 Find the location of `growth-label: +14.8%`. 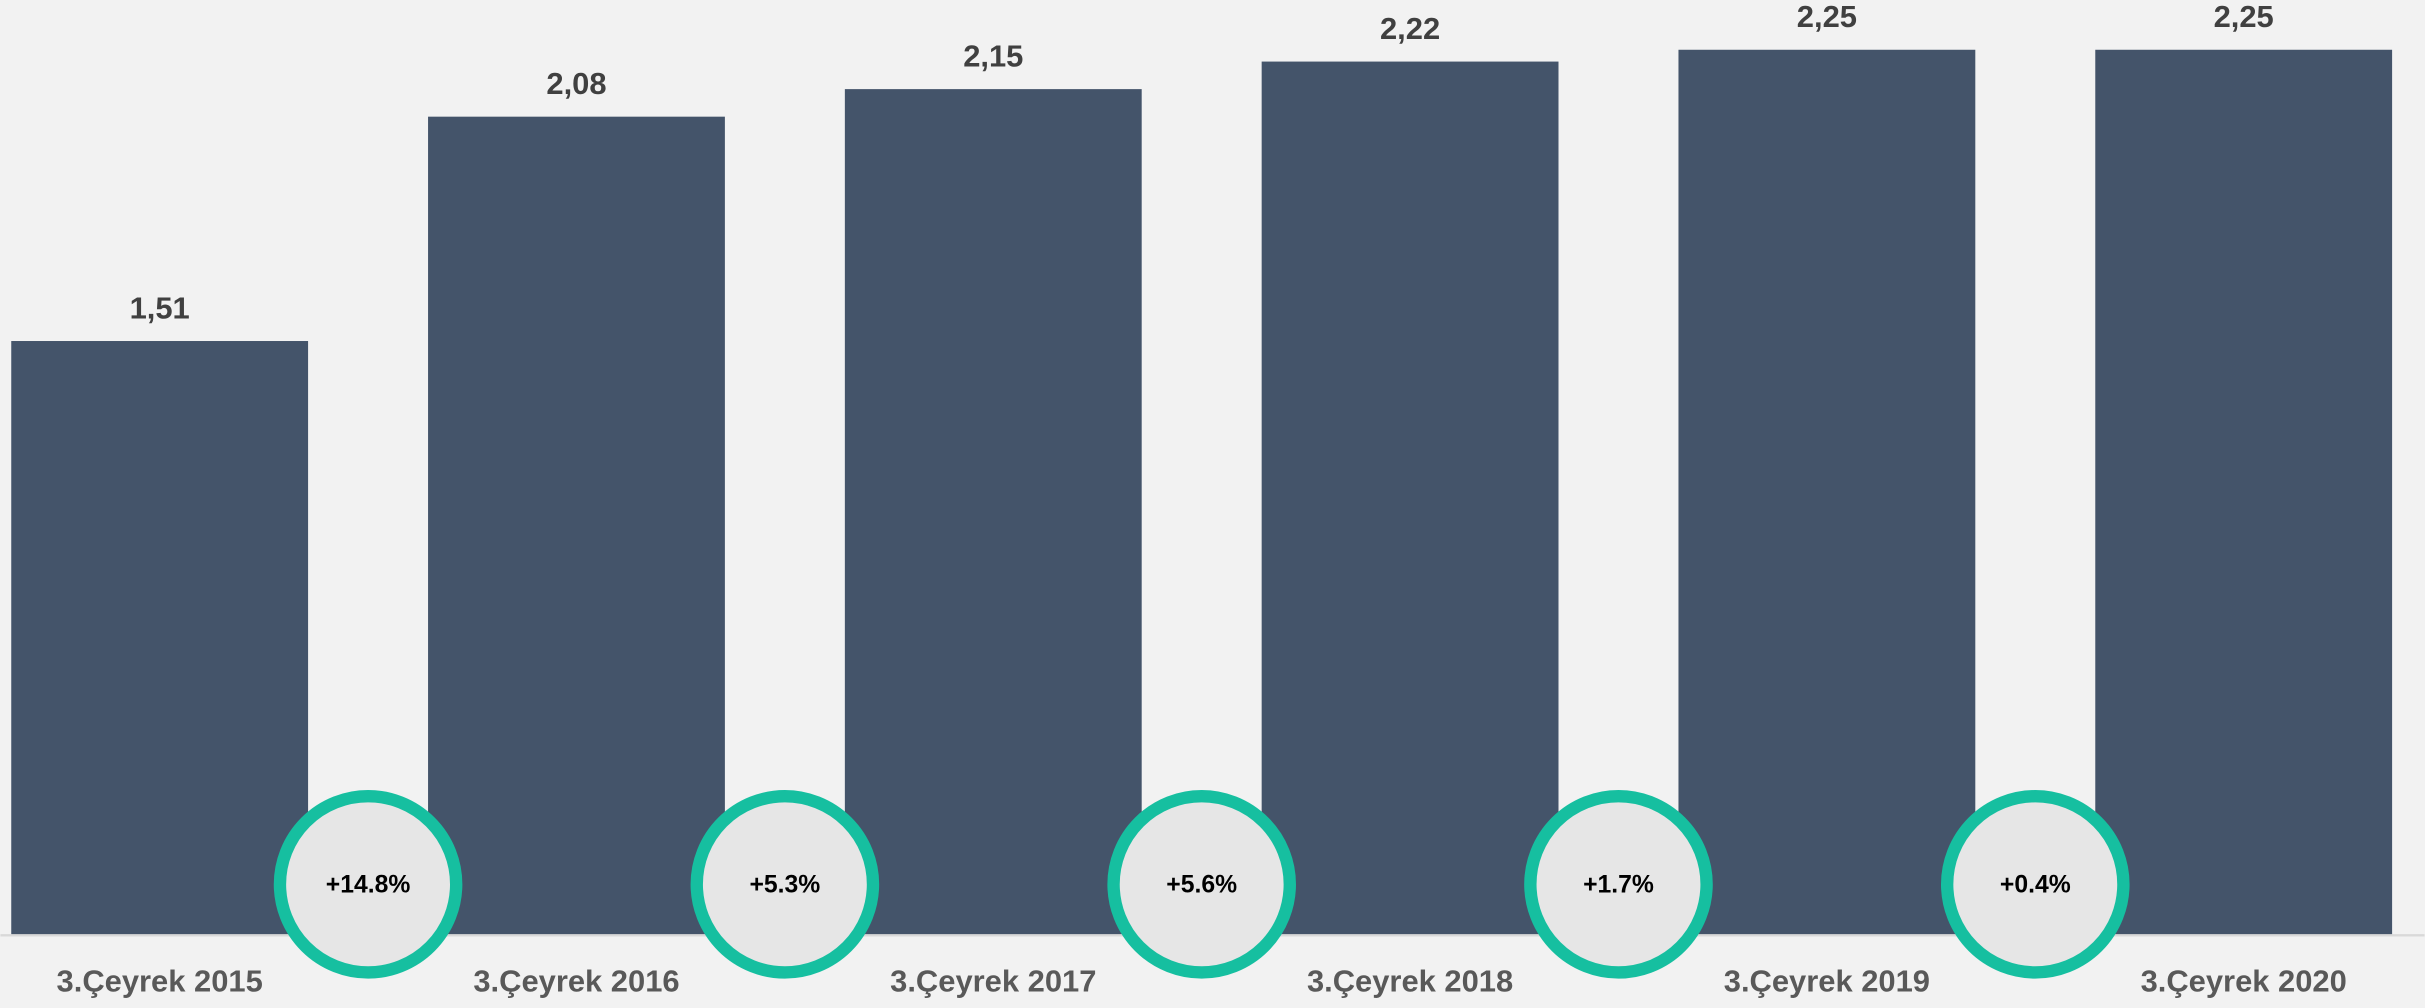

growth-label: +14.8% is located at coordinates (368, 884).